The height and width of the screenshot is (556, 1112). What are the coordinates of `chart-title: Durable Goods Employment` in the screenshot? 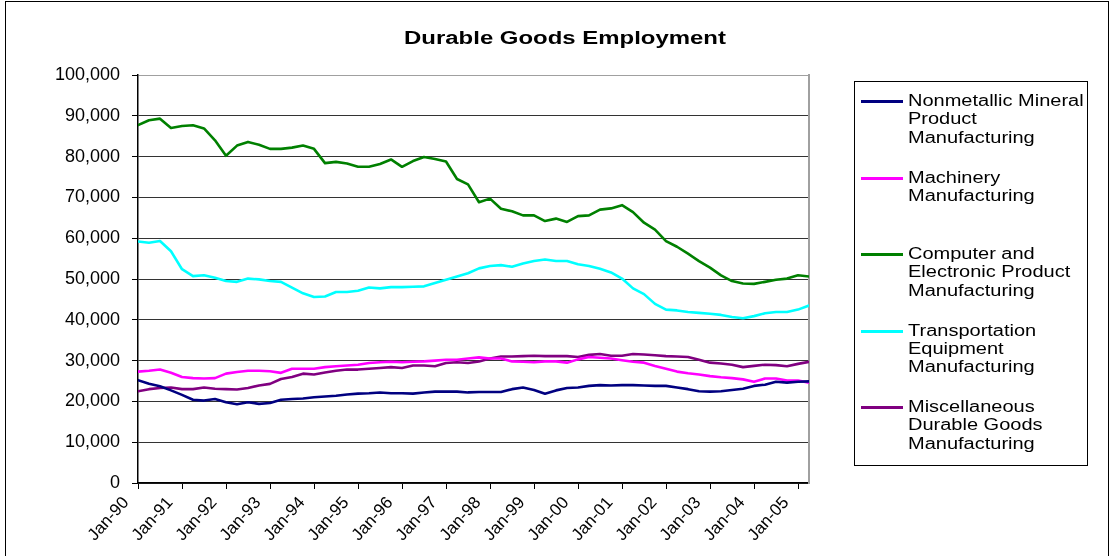 It's located at (565, 38).